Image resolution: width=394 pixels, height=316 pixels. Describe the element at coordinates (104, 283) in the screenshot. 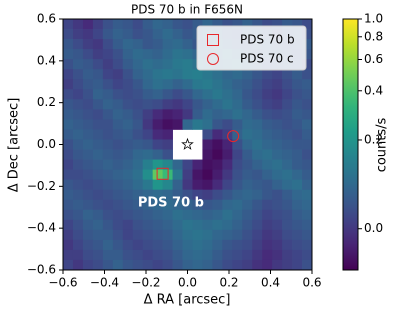

I see `x-tick-label: −0.4` at that location.